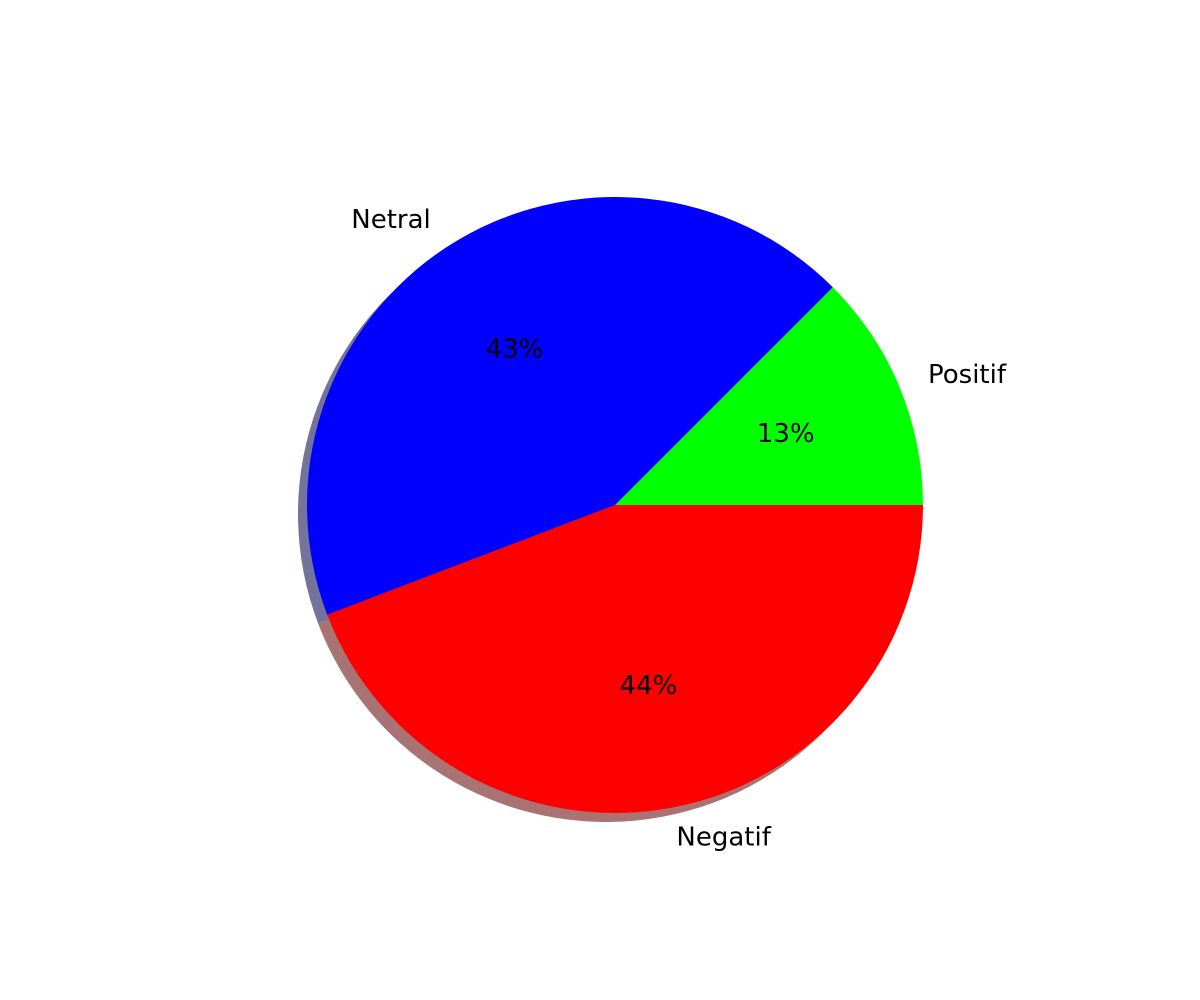 This screenshot has width=1200, height=1000. I want to click on slice-positif, so click(769, 396).